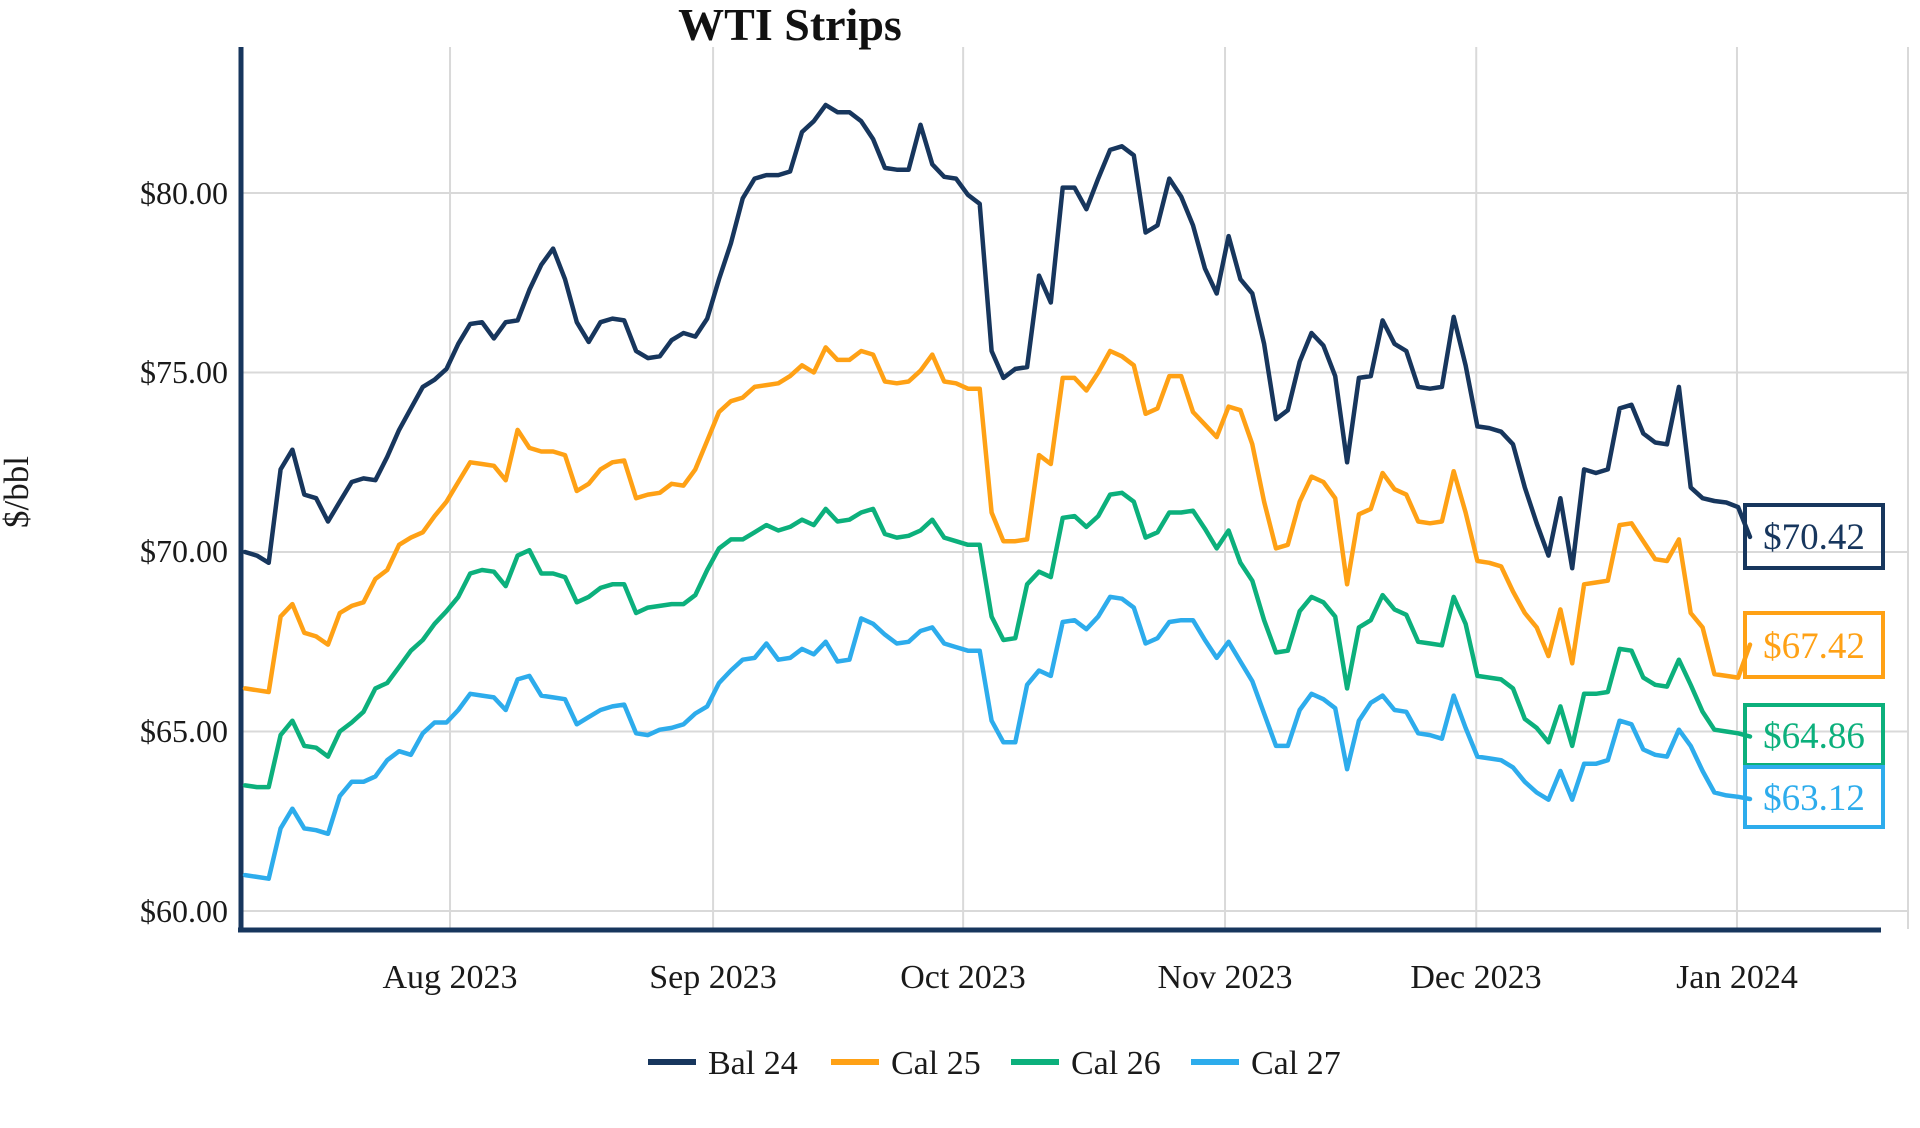  I want to click on y-tick-label: $80.00, so click(184, 193).